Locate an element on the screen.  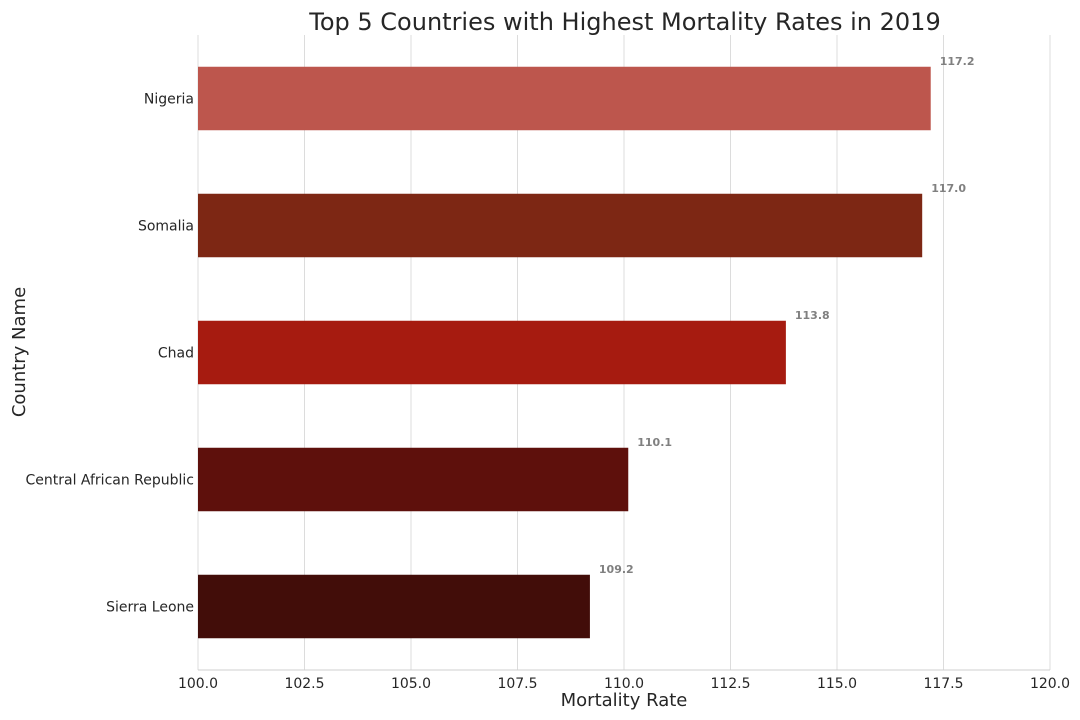
x-tick-label: 102.5 is located at coordinates (304, 684).